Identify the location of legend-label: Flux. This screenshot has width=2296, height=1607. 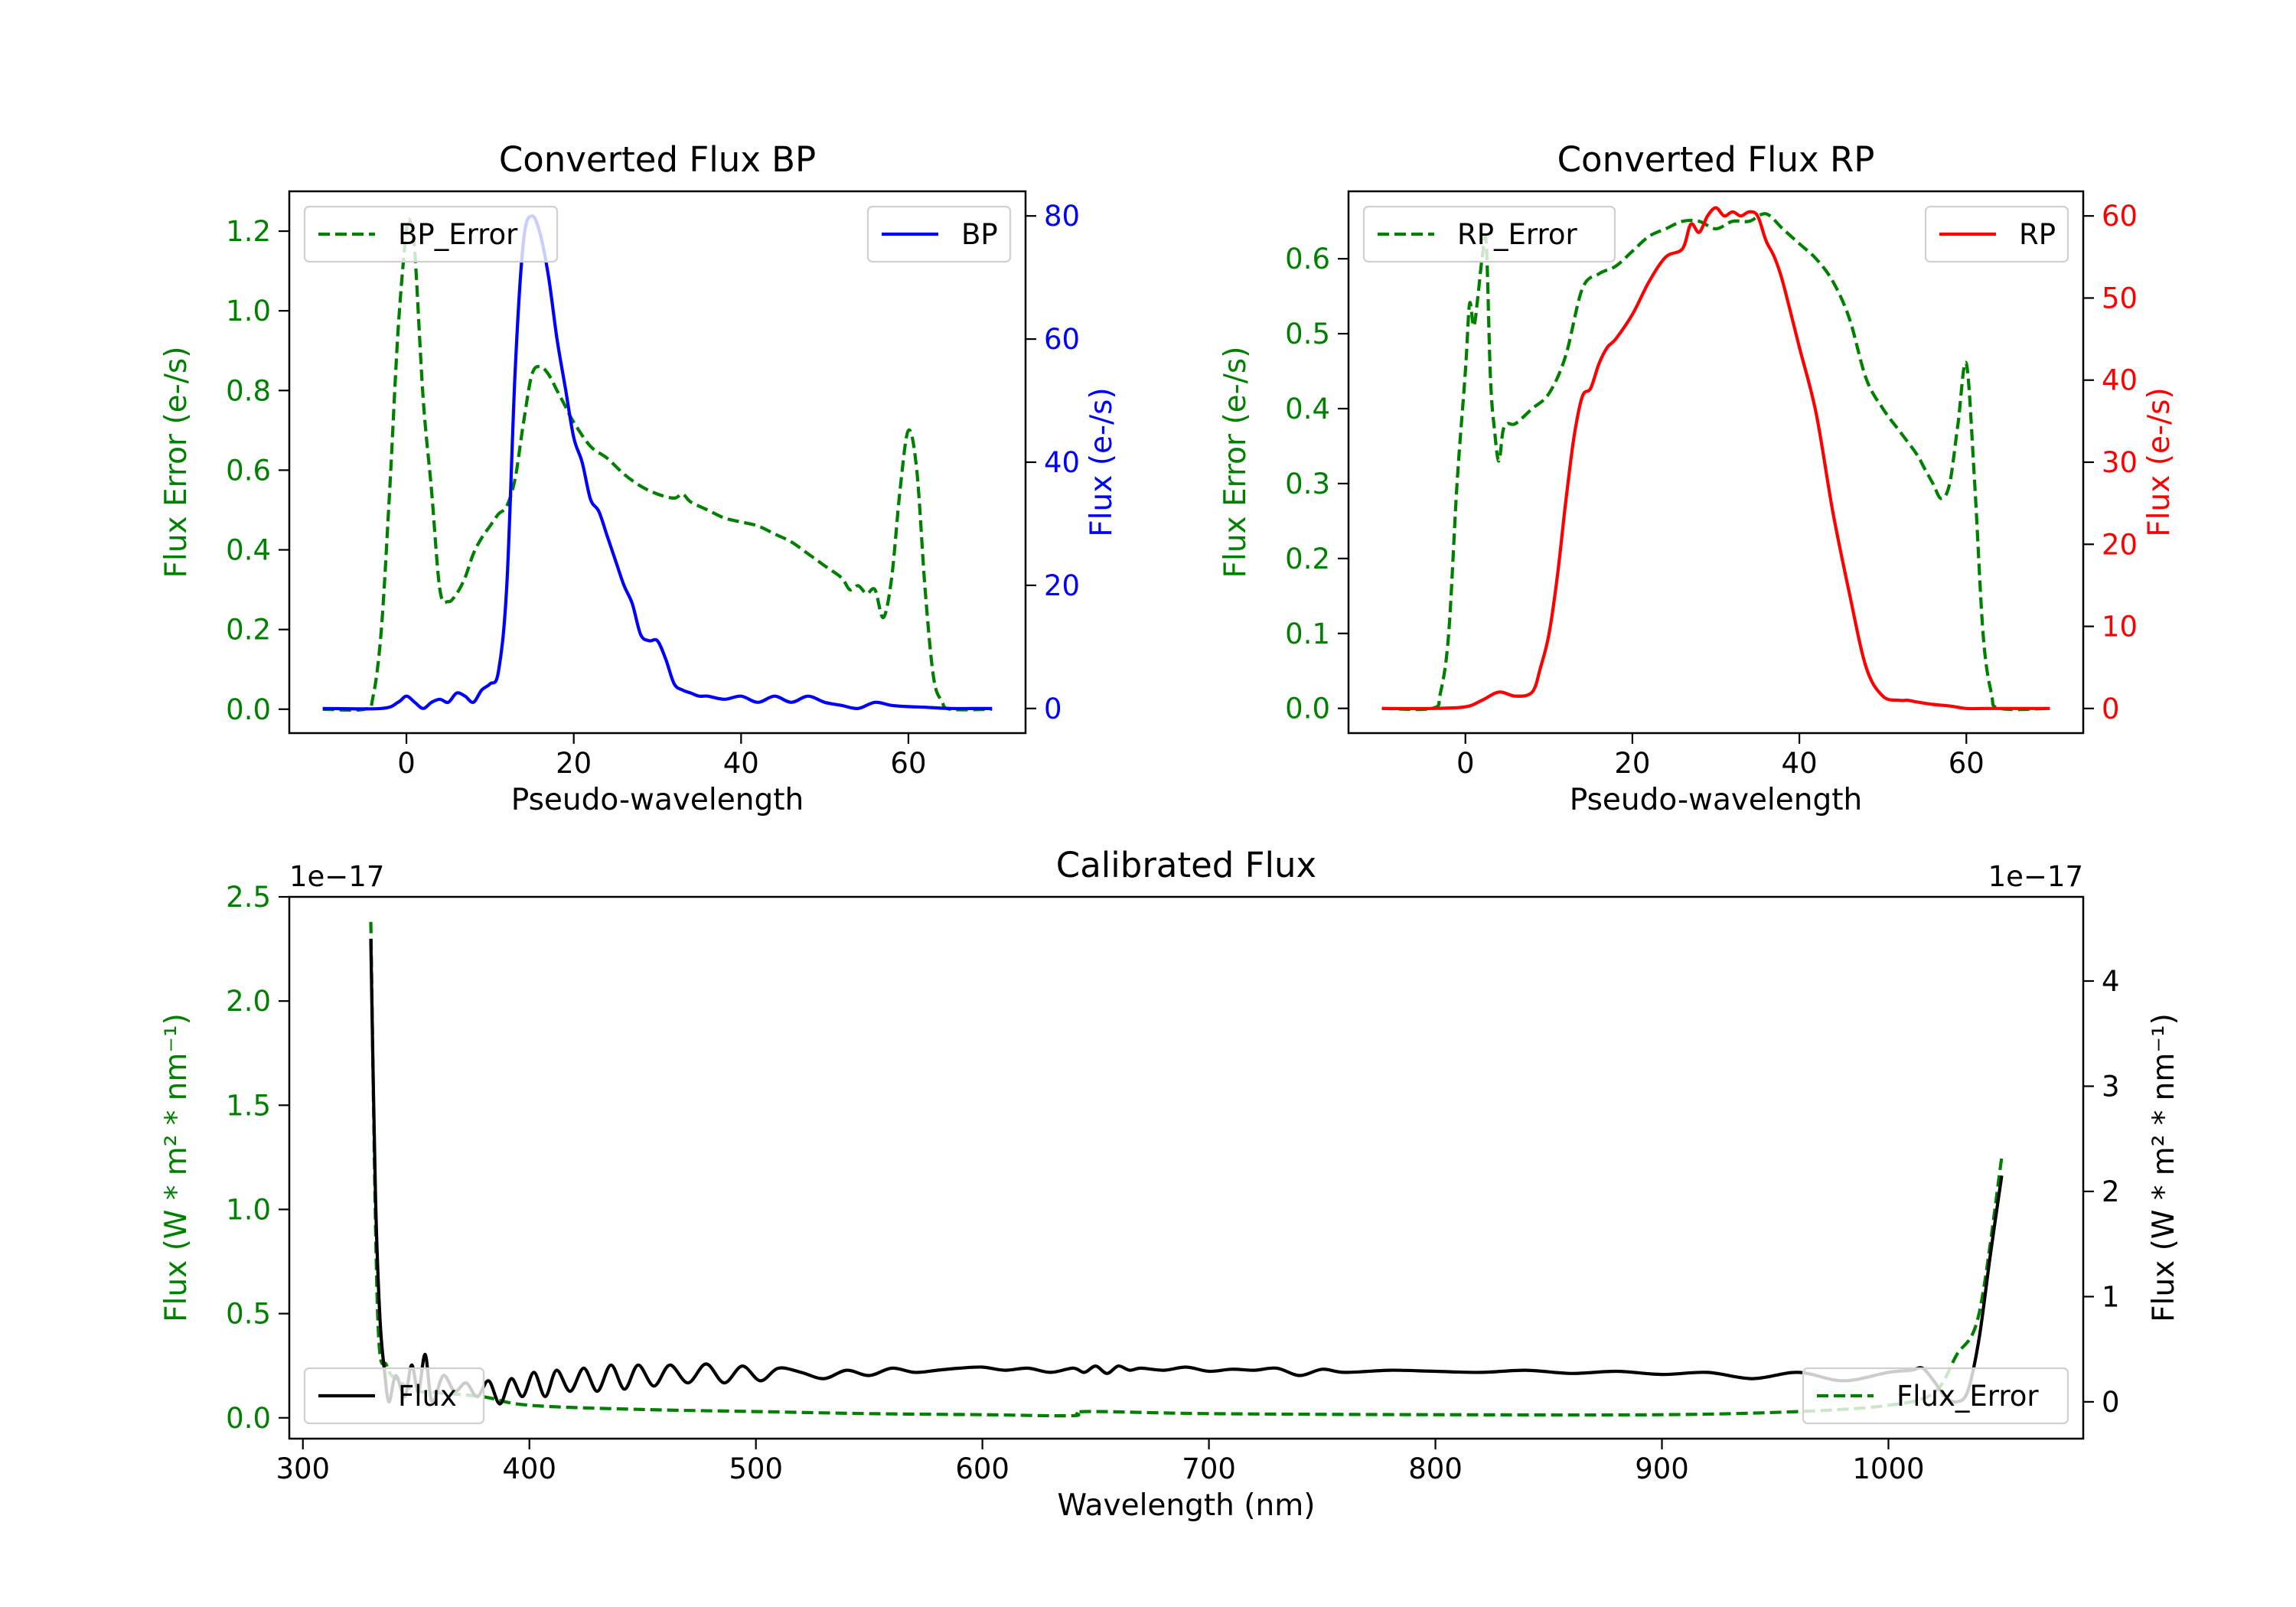
(427, 1396).